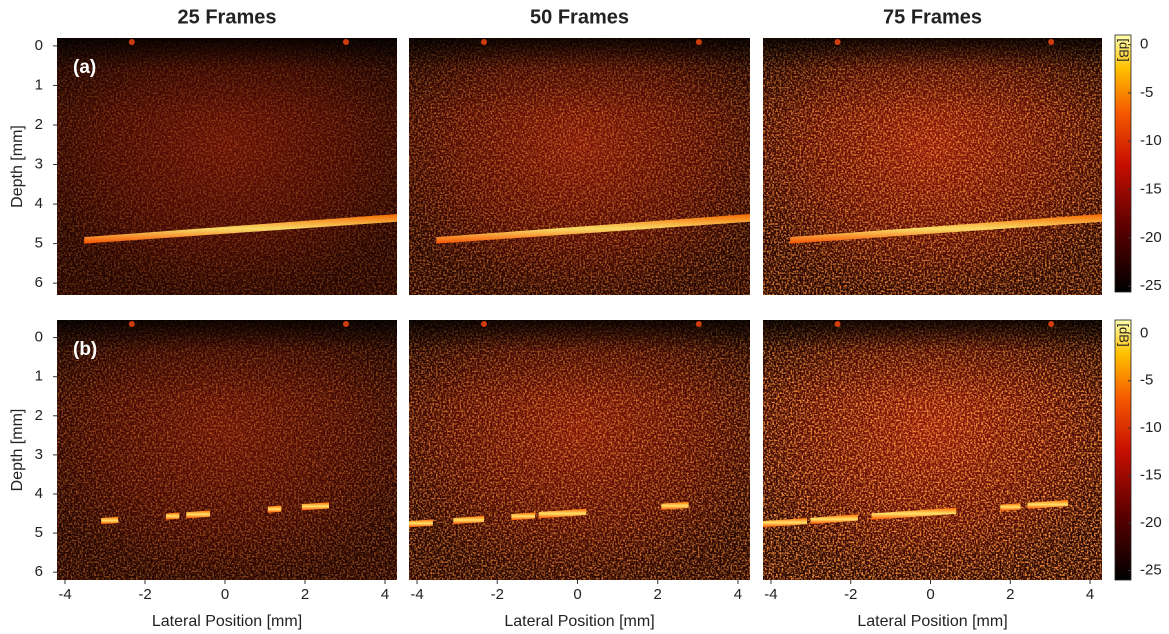  I want to click on panel-title: 75 Frames, so click(932, 17).